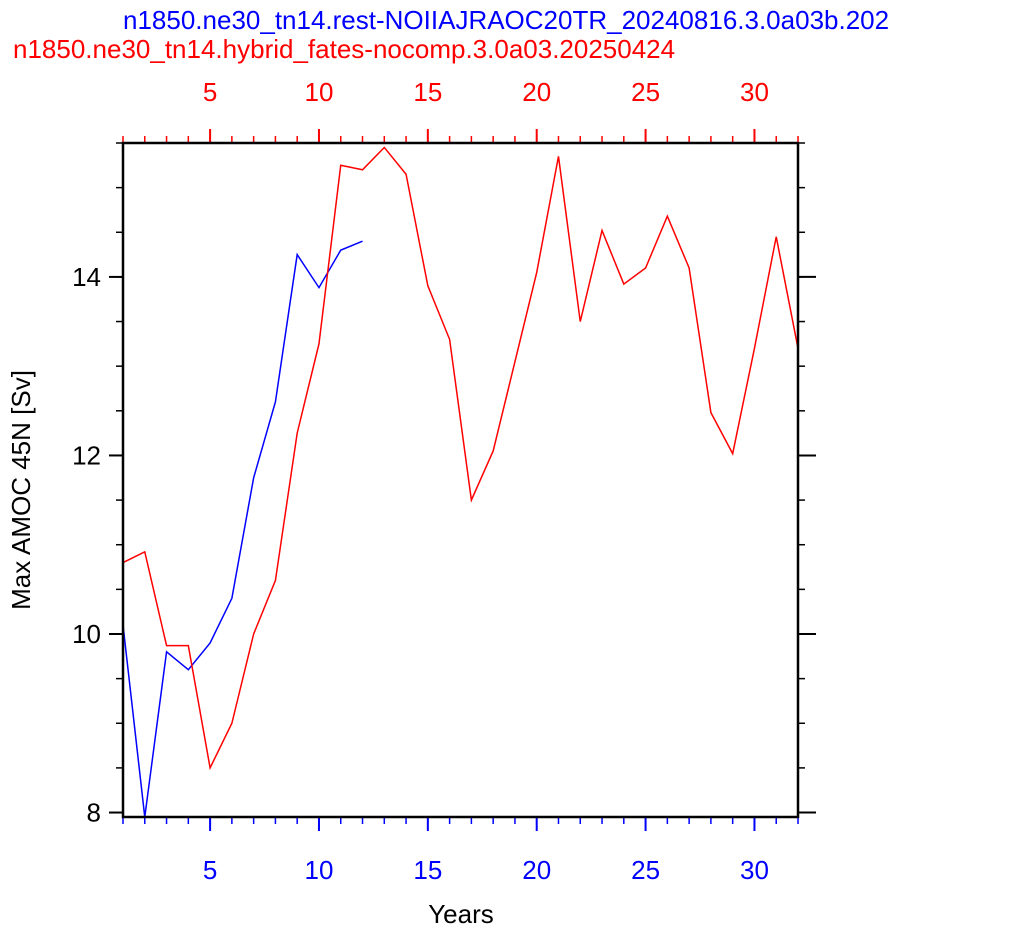  What do you see at coordinates (319, 92) in the screenshot?
I see `top-x-tick-label: 10` at bounding box center [319, 92].